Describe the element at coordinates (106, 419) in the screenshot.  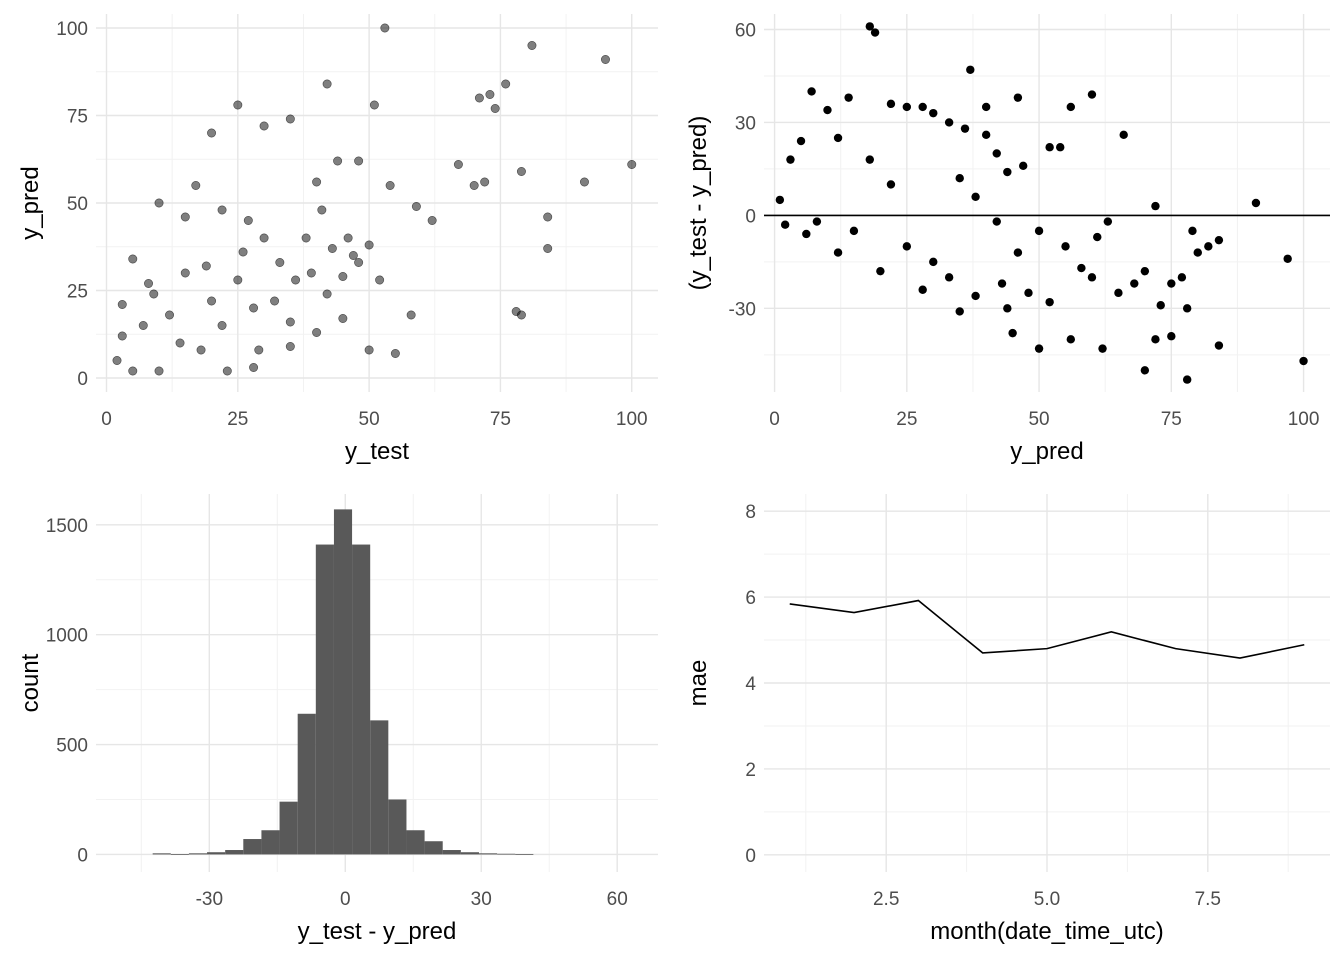
I see `x-tick-label: 0` at that location.